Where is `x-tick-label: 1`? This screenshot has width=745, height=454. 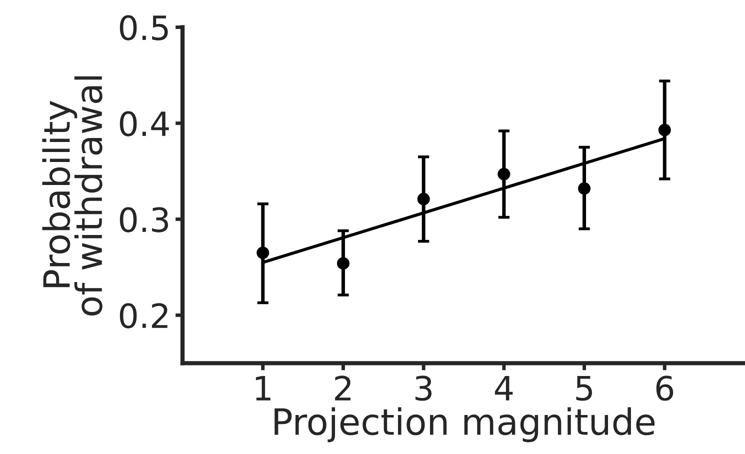 x-tick-label: 1 is located at coordinates (263, 388).